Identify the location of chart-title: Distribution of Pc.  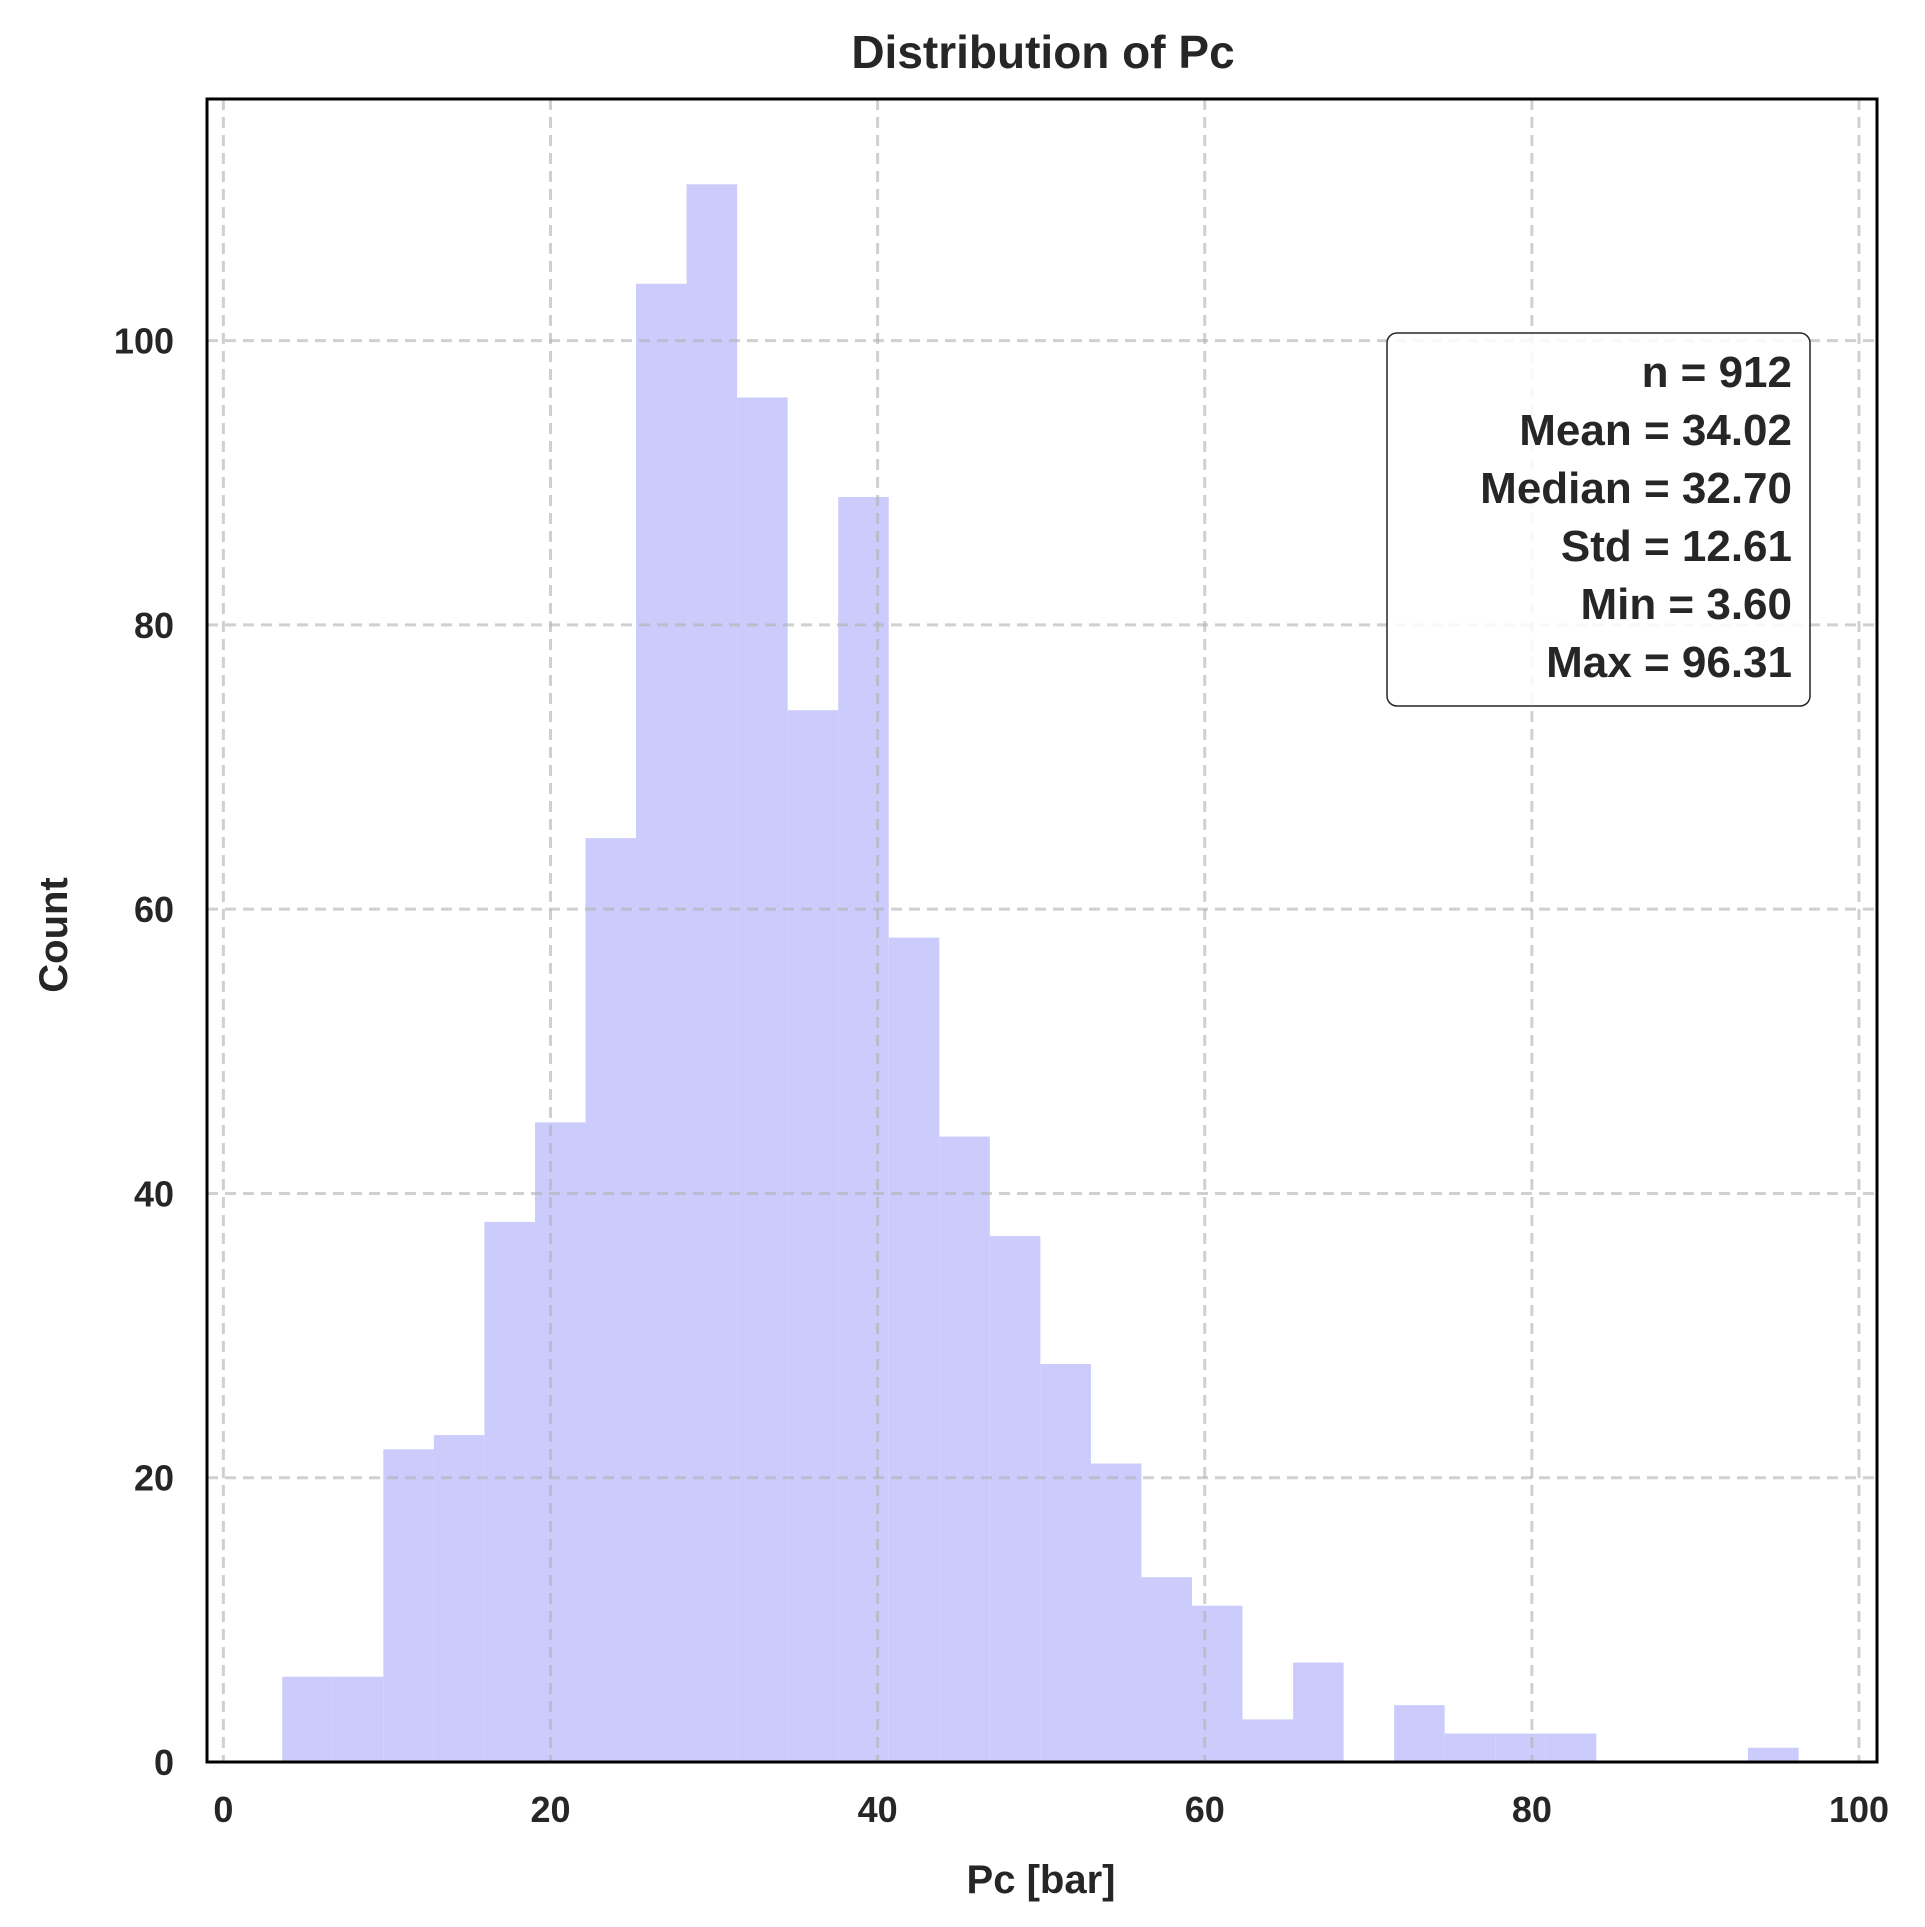
(1042, 52).